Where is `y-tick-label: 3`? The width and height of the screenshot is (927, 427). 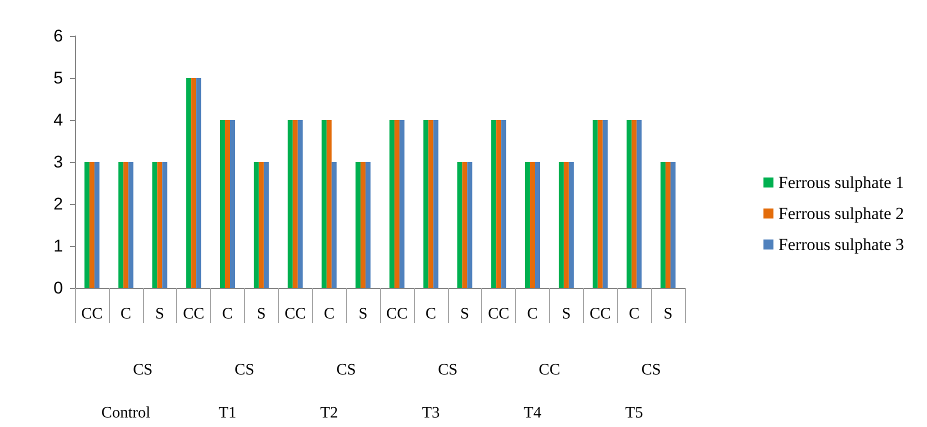 y-tick-label: 3 is located at coordinates (58, 162).